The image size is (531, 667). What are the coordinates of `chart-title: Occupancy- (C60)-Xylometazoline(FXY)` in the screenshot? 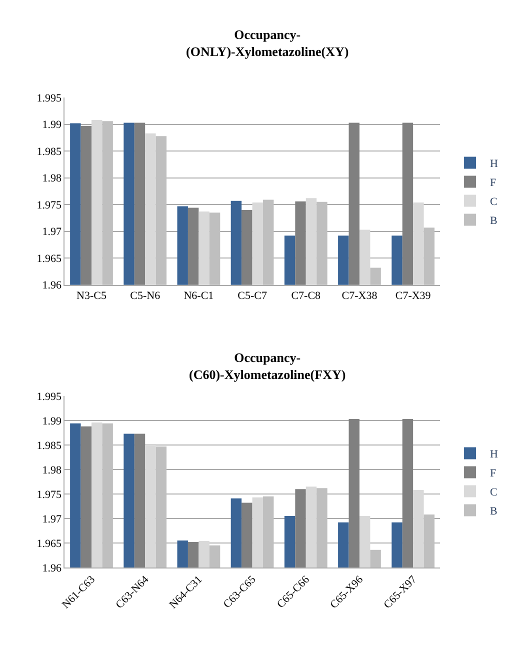 It's located at (267, 366).